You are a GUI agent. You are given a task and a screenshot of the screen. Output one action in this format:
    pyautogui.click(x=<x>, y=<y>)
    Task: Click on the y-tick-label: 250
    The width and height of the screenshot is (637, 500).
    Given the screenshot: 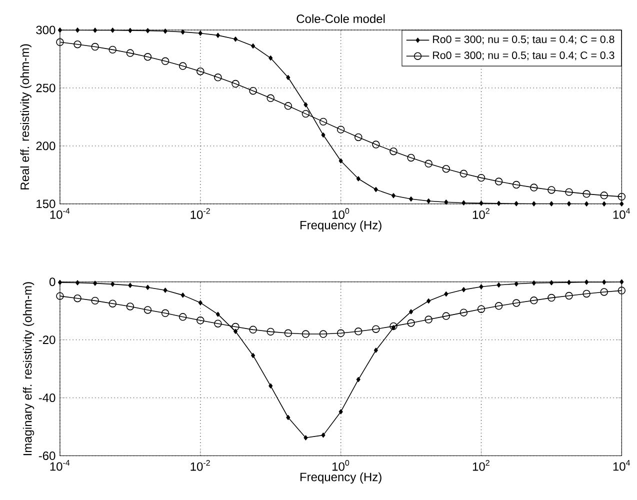 What is the action you would take?
    pyautogui.click(x=46, y=88)
    